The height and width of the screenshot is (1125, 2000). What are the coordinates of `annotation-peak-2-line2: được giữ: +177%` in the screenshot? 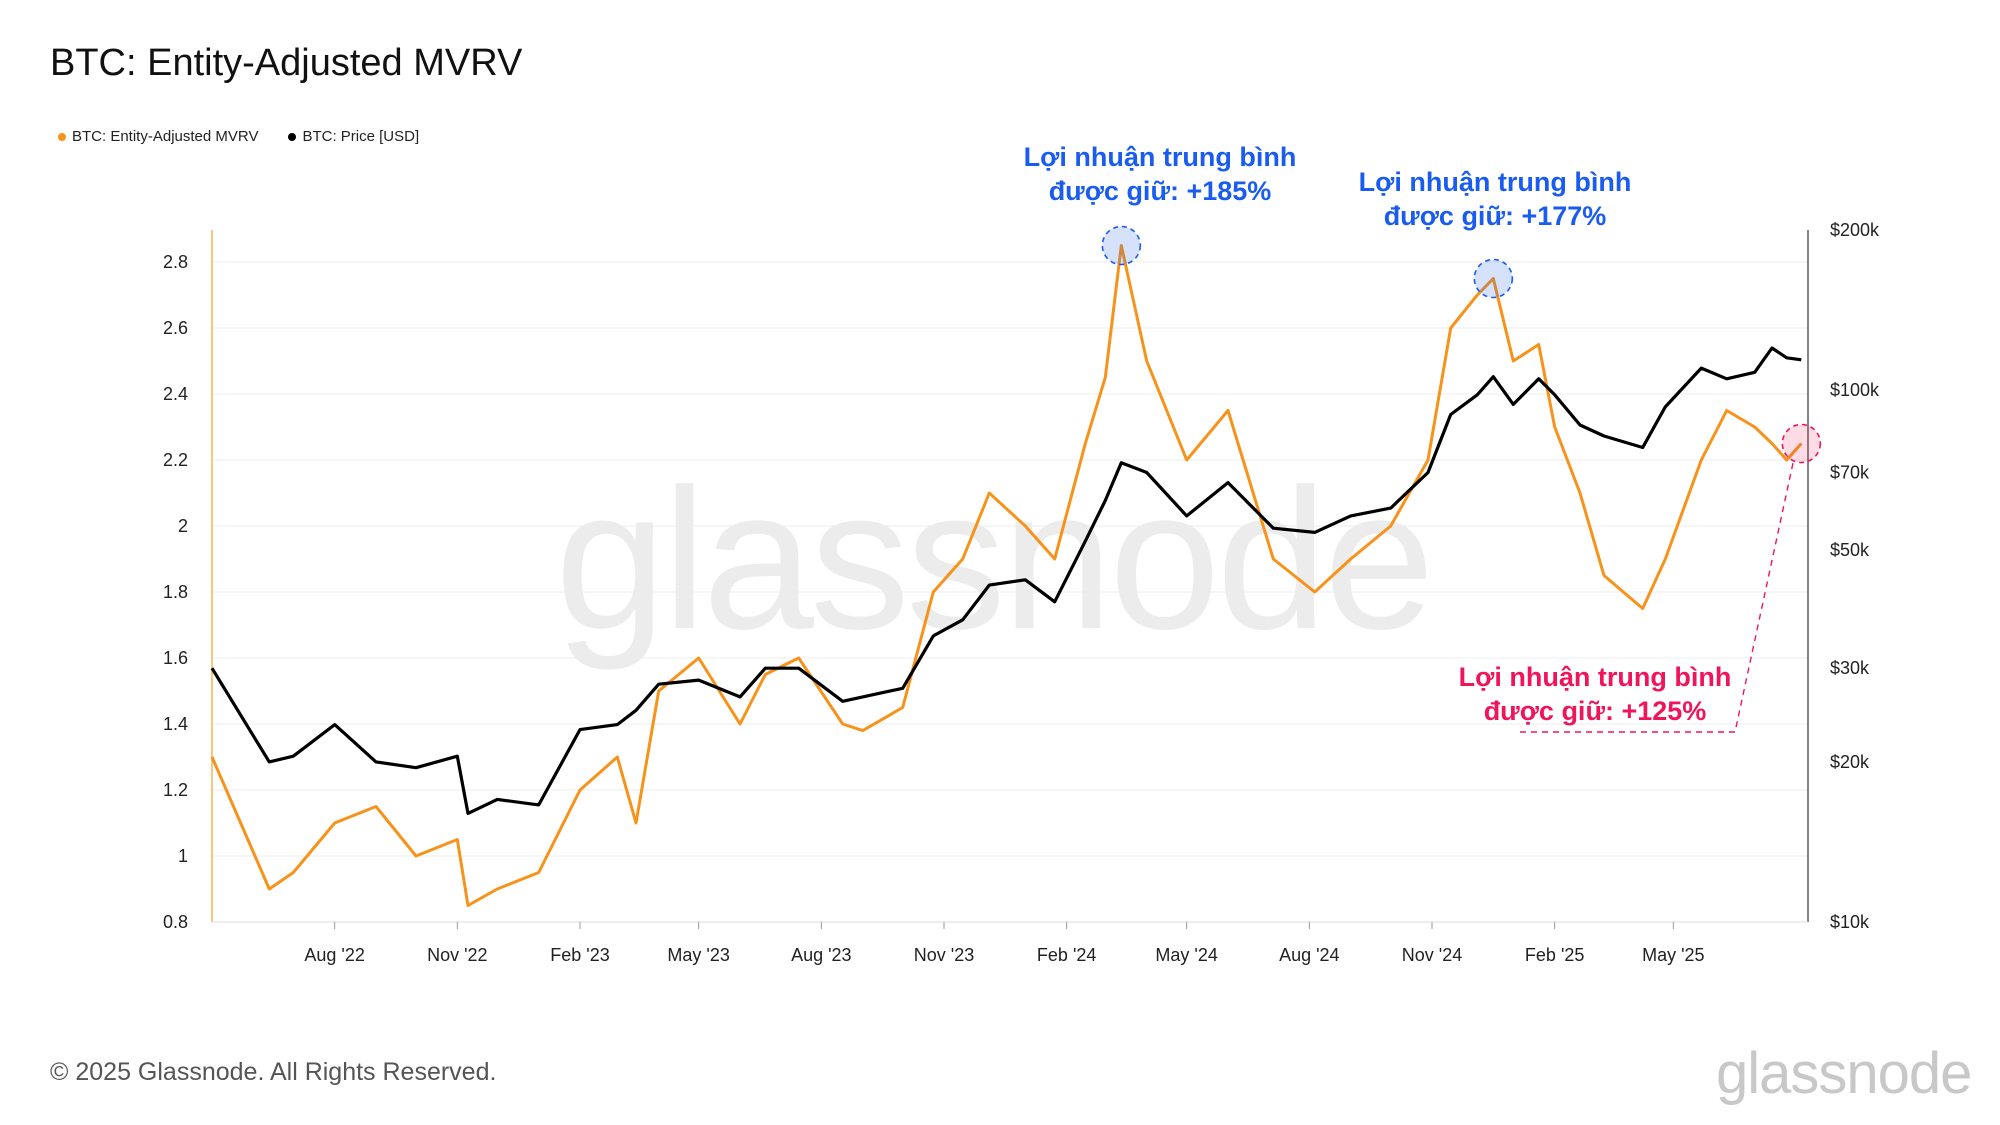 It's located at (1495, 216).